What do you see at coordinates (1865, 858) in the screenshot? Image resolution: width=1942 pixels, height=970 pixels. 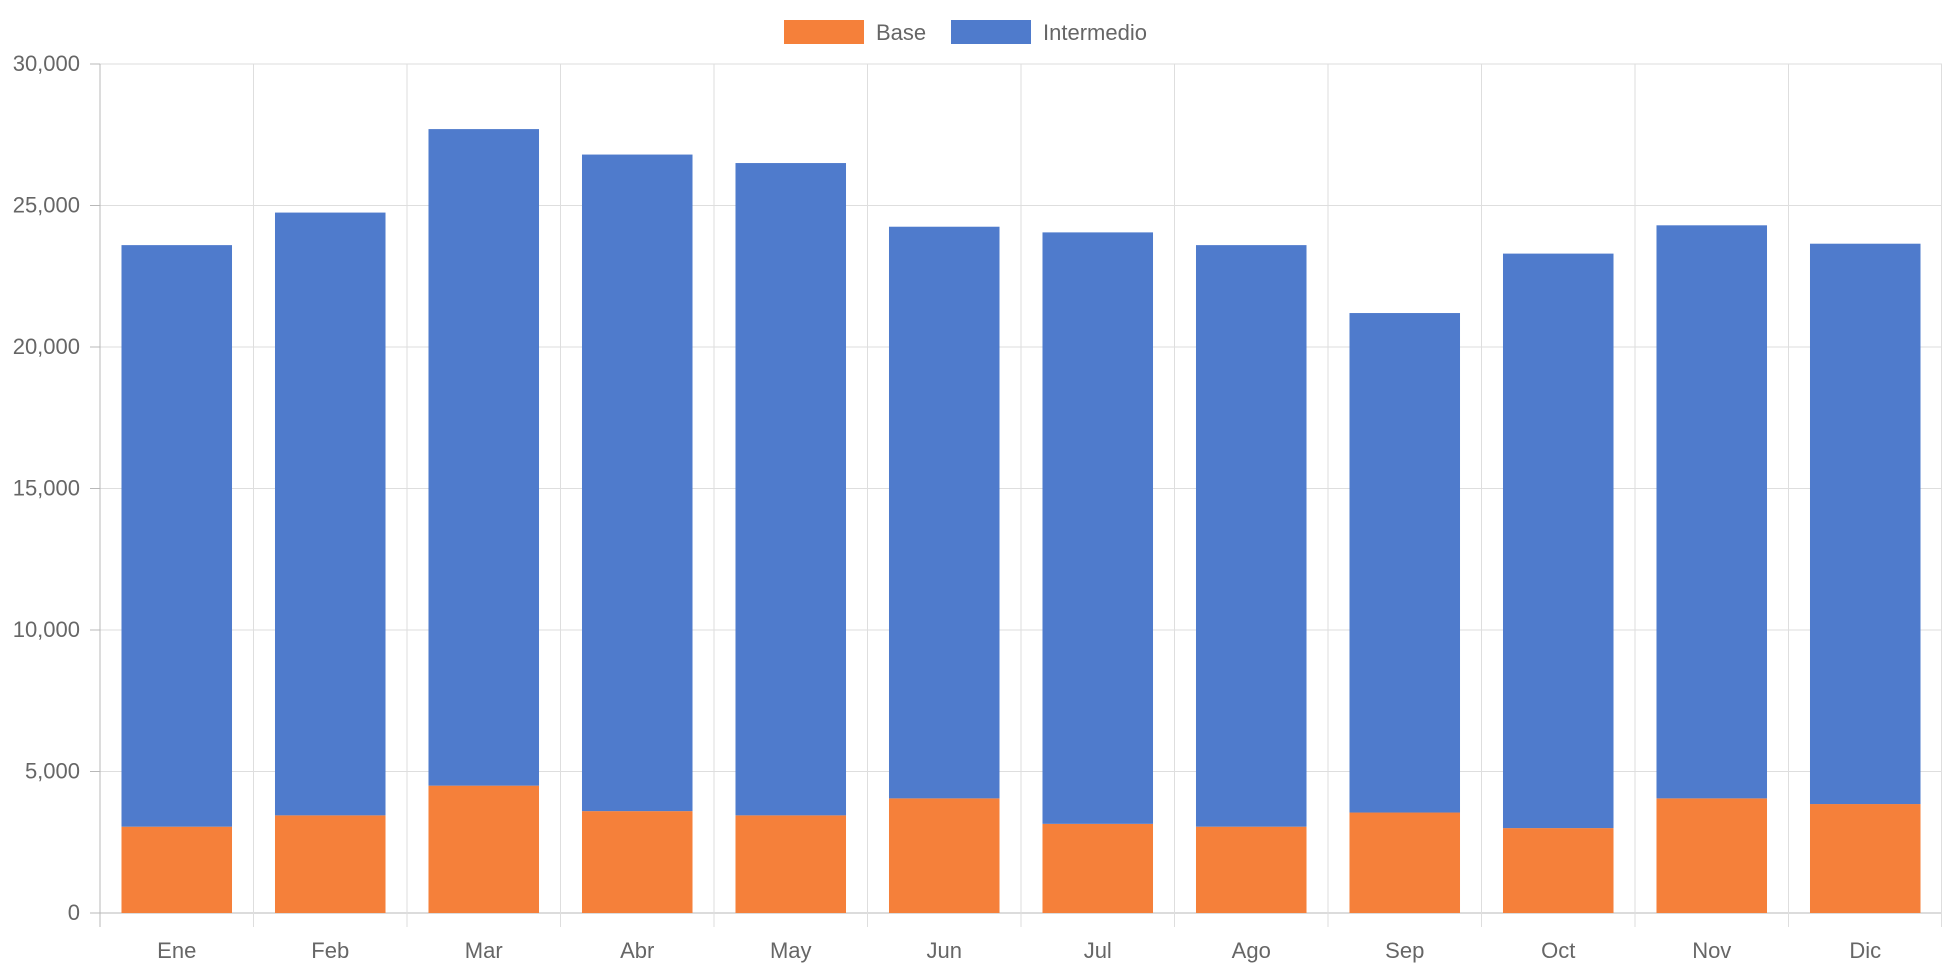 I see `bar-base-dic` at bounding box center [1865, 858].